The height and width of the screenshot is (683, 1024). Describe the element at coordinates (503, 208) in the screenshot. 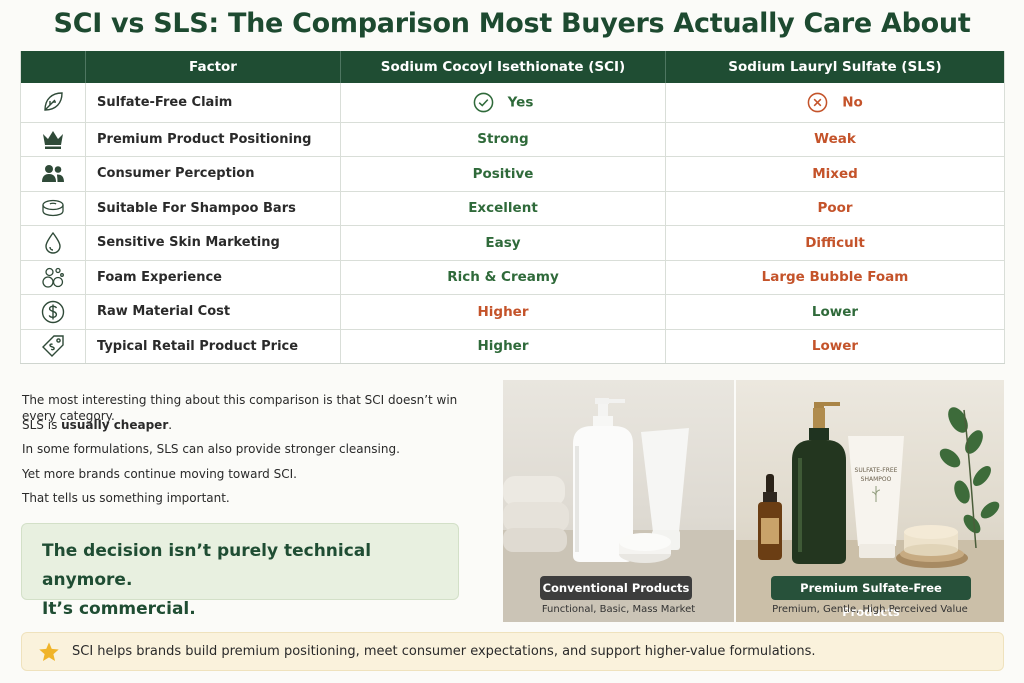

I see `sci-value: Excellent` at that location.